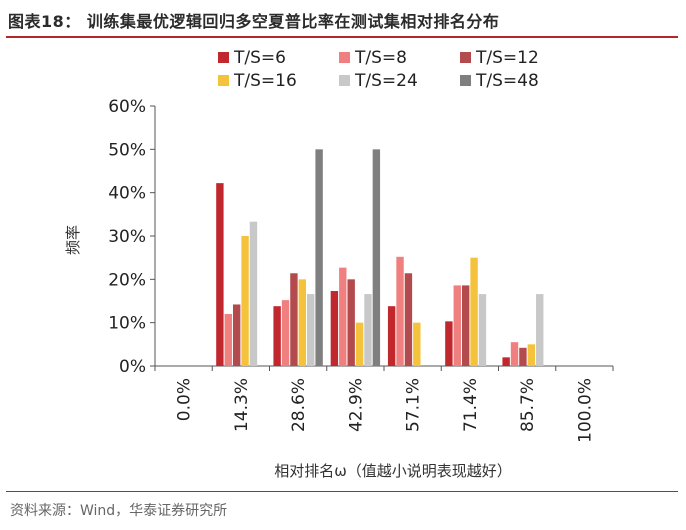 Image resolution: width=686 pixels, height=530 pixels. What do you see at coordinates (265, 81) in the screenshot?
I see `legend-label: T/S=16` at bounding box center [265, 81].